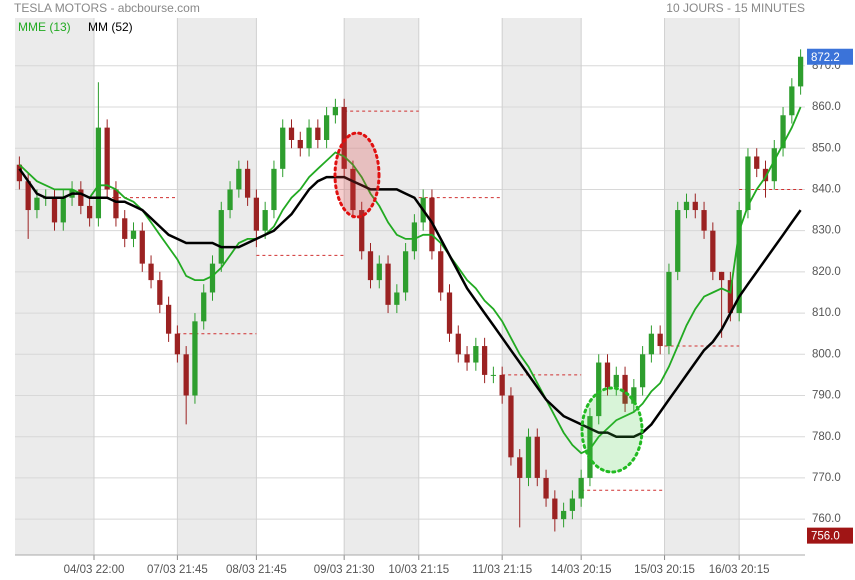  I want to click on y-tick-label: 790.0, so click(826, 396).